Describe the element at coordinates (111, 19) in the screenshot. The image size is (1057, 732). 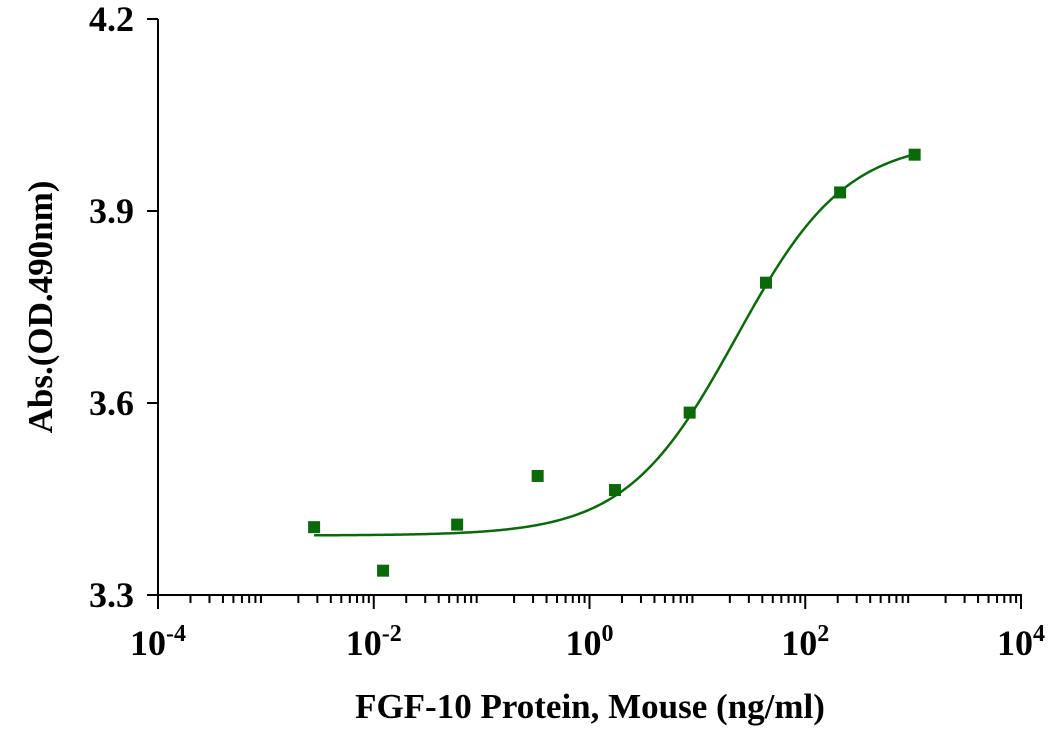
I see `y-tick-label: 4.2` at that location.